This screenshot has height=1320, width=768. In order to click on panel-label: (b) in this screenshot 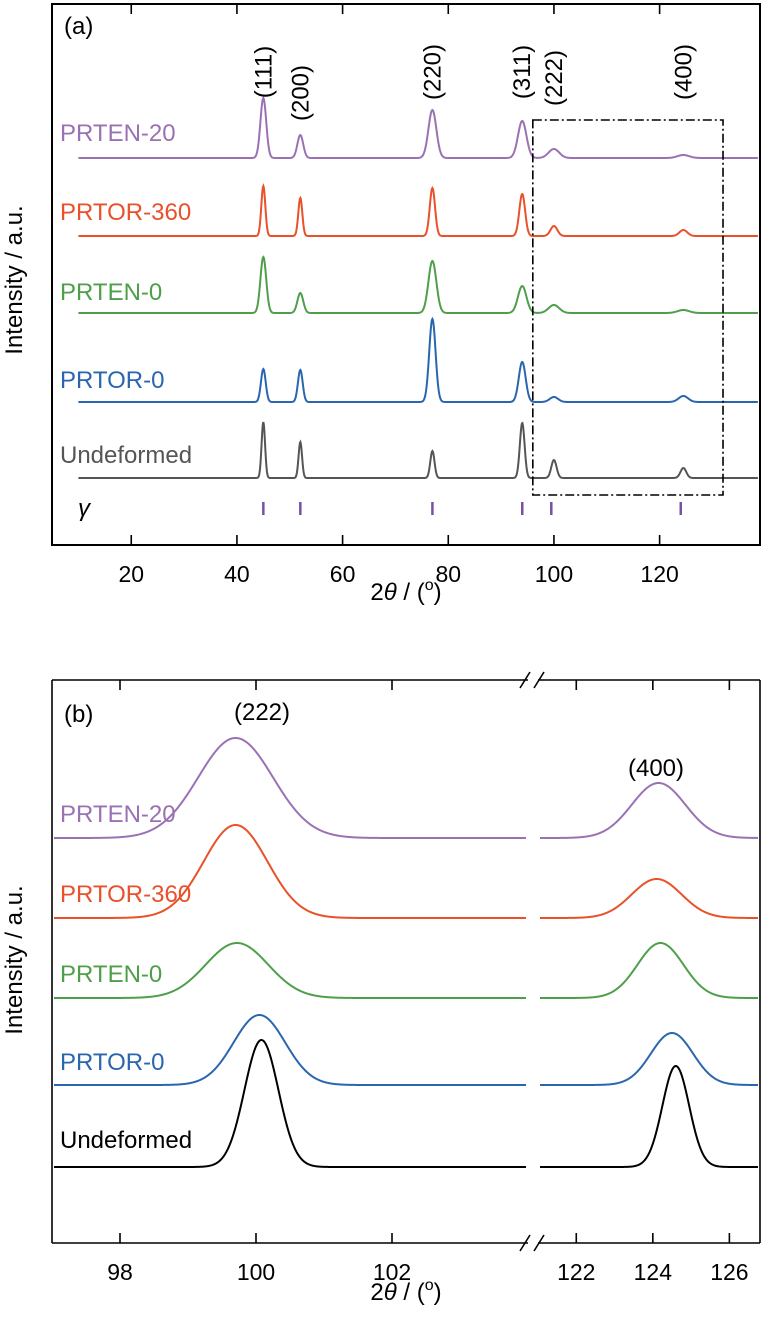, I will do `click(78, 714)`.